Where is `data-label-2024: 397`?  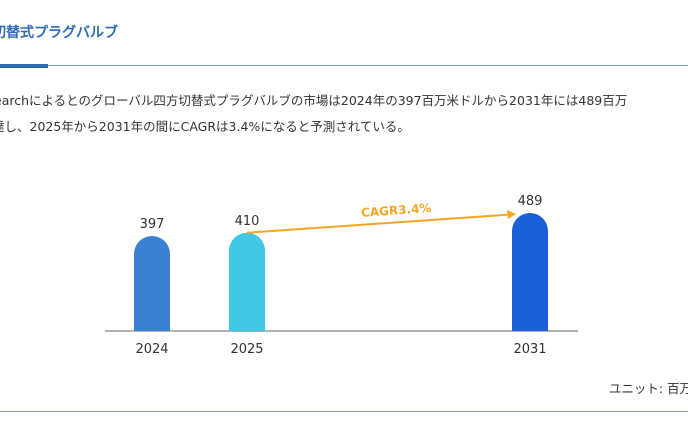 data-label-2024: 397 is located at coordinates (152, 224).